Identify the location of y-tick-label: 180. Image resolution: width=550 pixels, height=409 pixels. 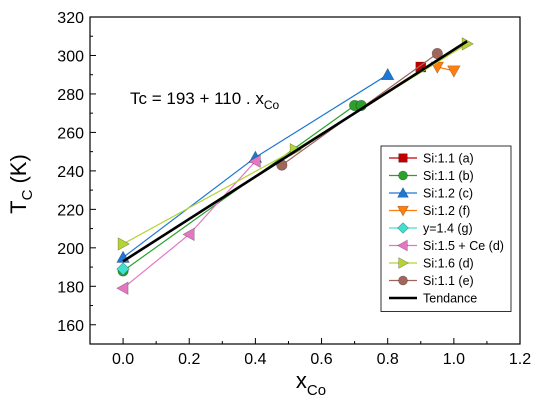
(70, 287).